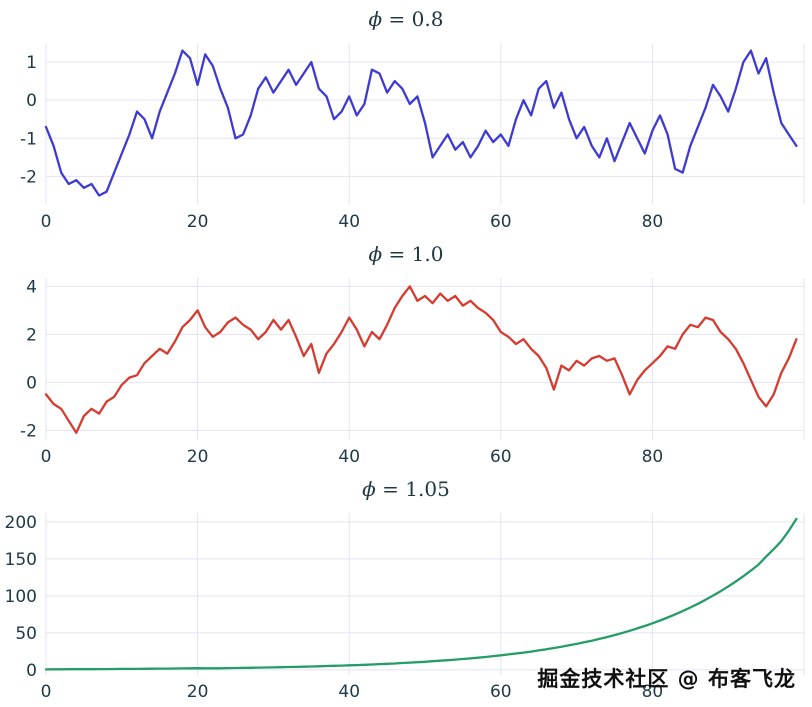 The image size is (812, 707). Describe the element at coordinates (413, 254) in the screenshot. I see `title-text: = 1.0` at that location.